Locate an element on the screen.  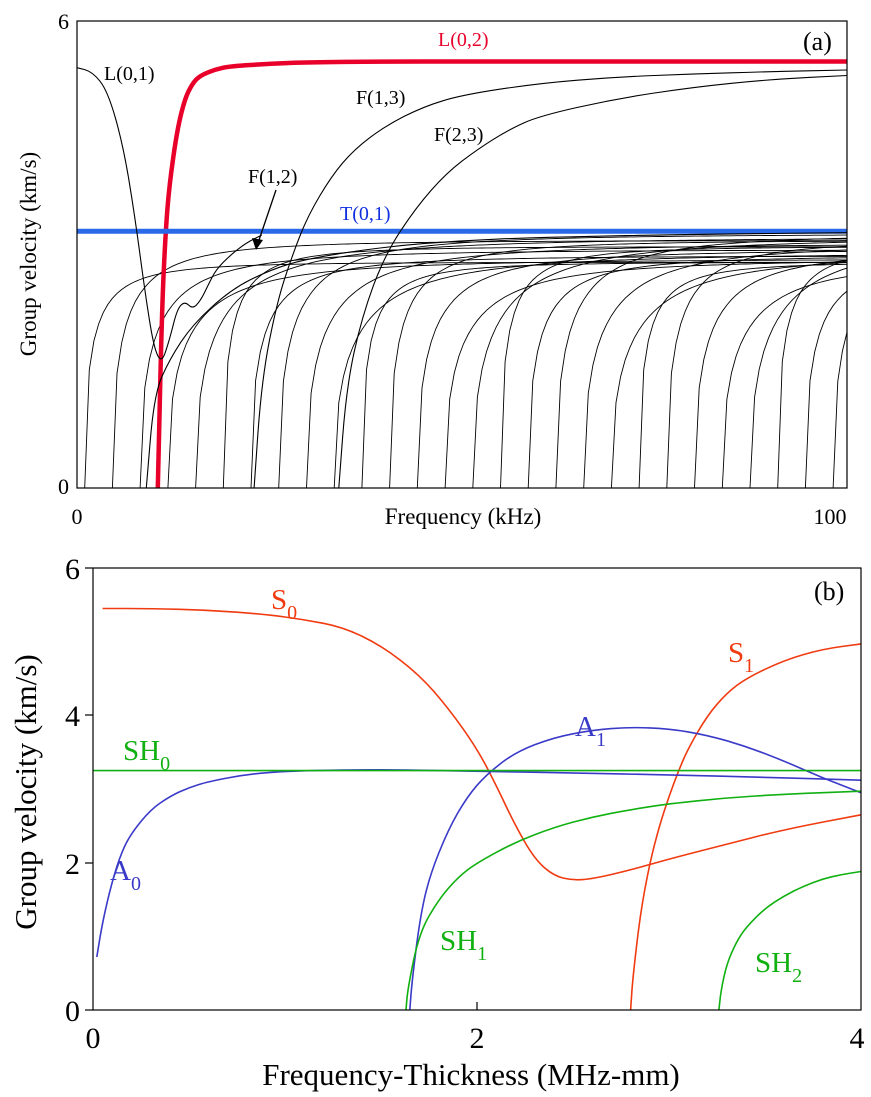
panel-a-ytick-0: 0 is located at coordinates (63, 486).